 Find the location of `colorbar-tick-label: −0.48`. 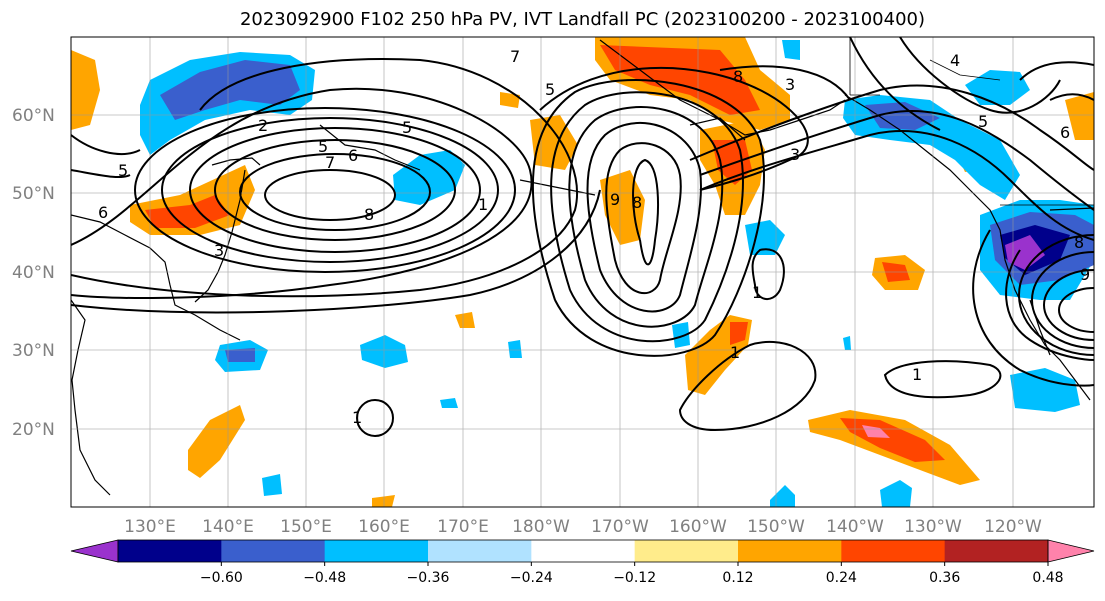

colorbar-tick-label: −0.48 is located at coordinates (324, 578).